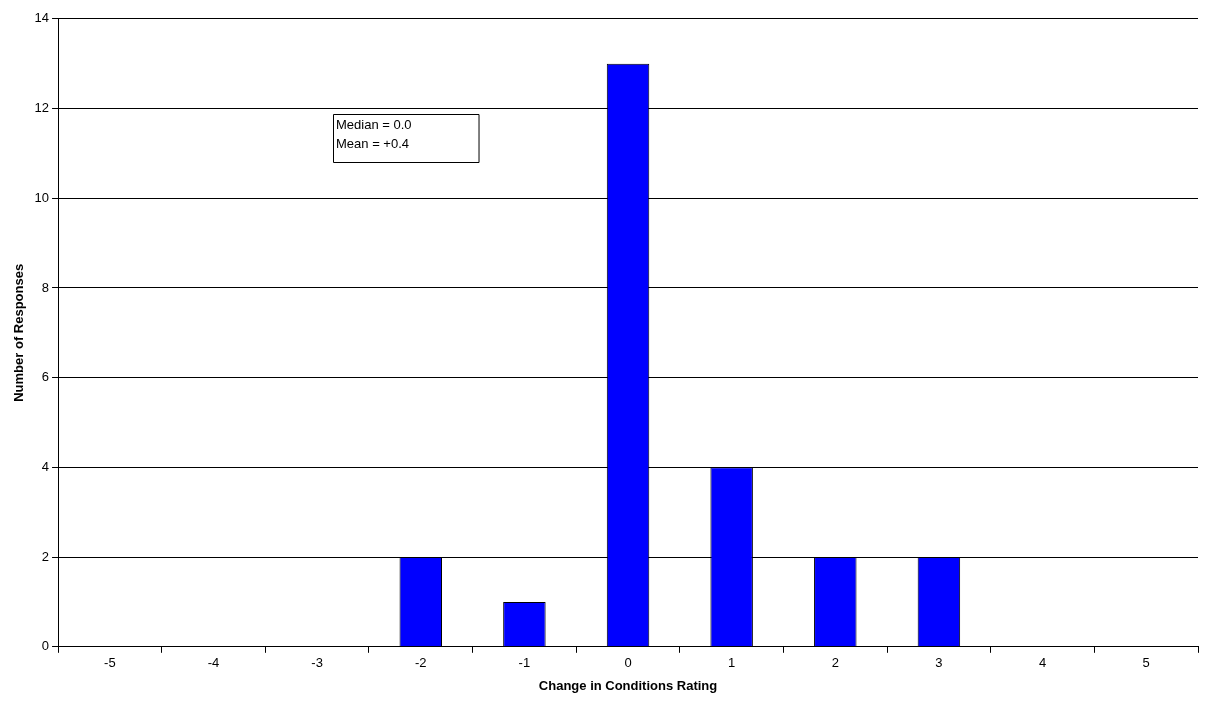 The image size is (1208, 709). Describe the element at coordinates (45, 287) in the screenshot. I see `y-tick-label: 8` at that location.